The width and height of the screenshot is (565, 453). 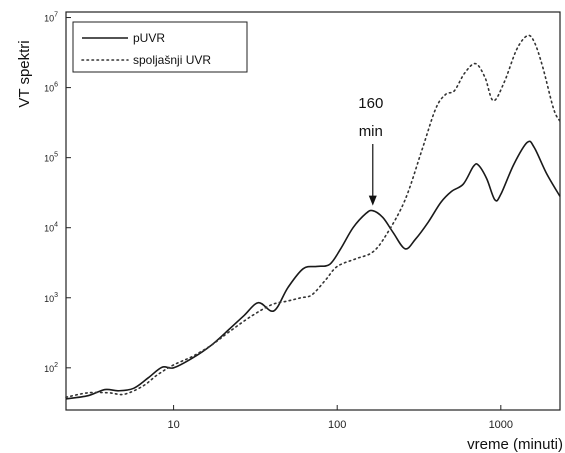 What do you see at coordinates (51, 368) in the screenshot?
I see `y-tick-label-0: 10²` at bounding box center [51, 368].